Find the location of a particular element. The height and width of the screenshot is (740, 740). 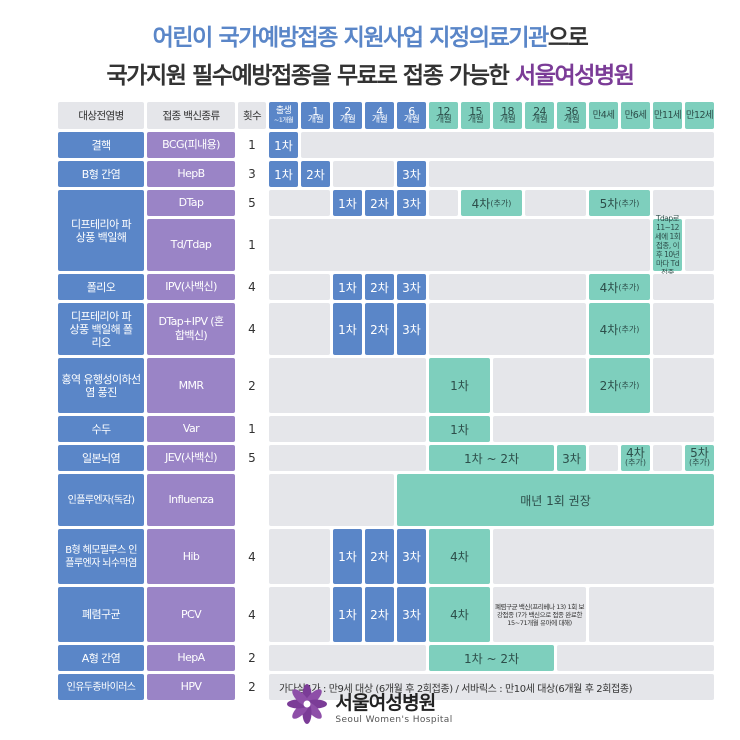

disease-pcv: 폐렴구균 is located at coordinates (101, 614).